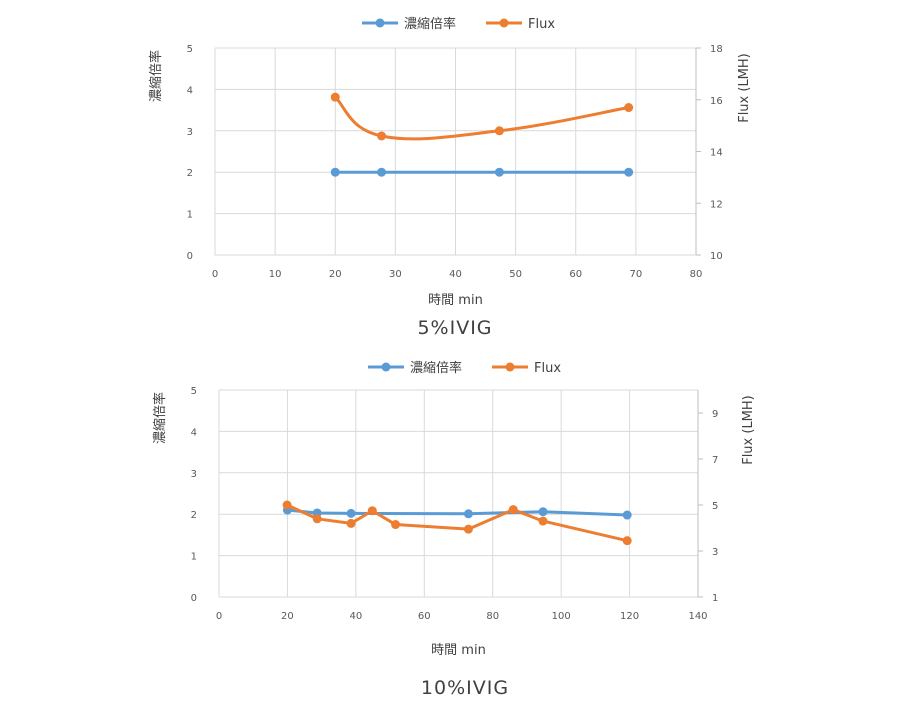 The height and width of the screenshot is (709, 901). Describe the element at coordinates (715, 598) in the screenshot. I see `y-right-tick-label: 1` at that location.